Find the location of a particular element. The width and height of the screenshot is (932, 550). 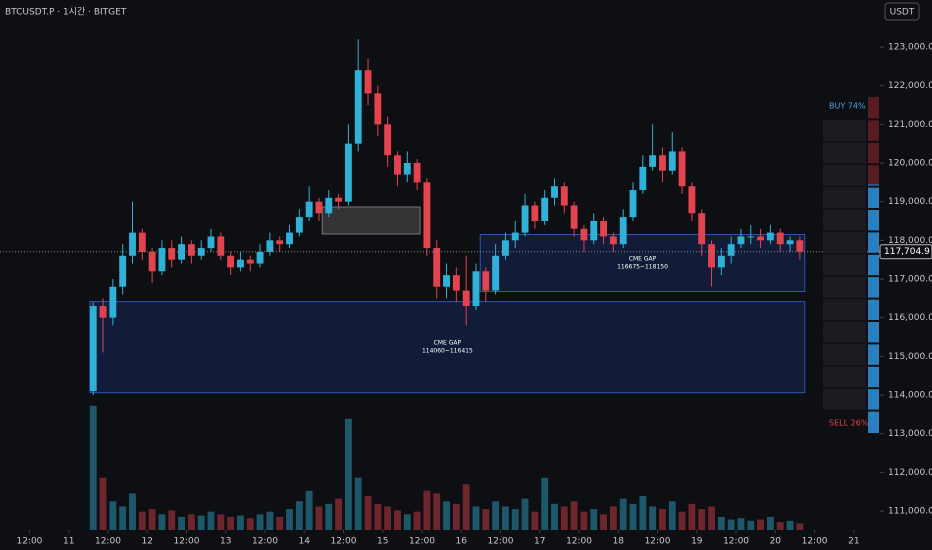

last-price-box is located at coordinates (905, 252).